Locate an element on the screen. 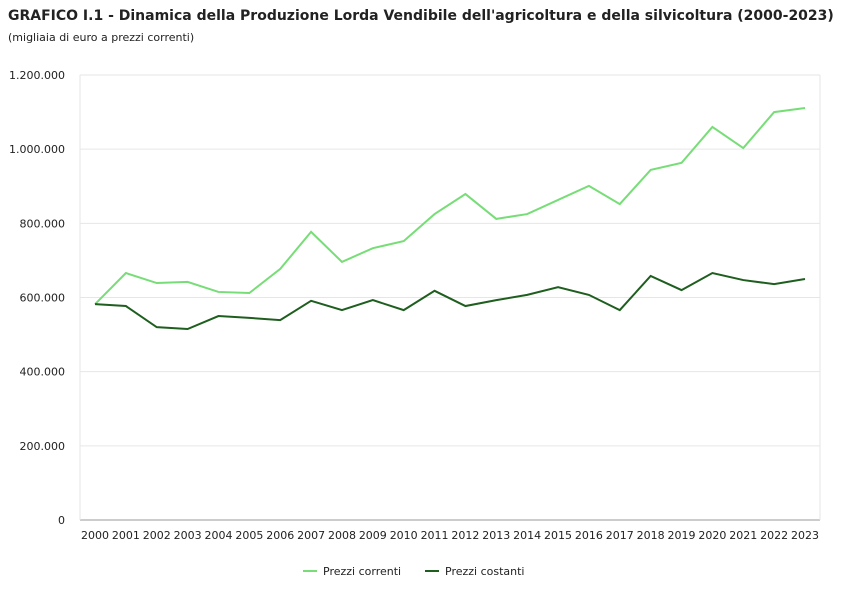 The height and width of the screenshot is (600, 850). legend-label: Prezzi correnti is located at coordinates (362, 571).